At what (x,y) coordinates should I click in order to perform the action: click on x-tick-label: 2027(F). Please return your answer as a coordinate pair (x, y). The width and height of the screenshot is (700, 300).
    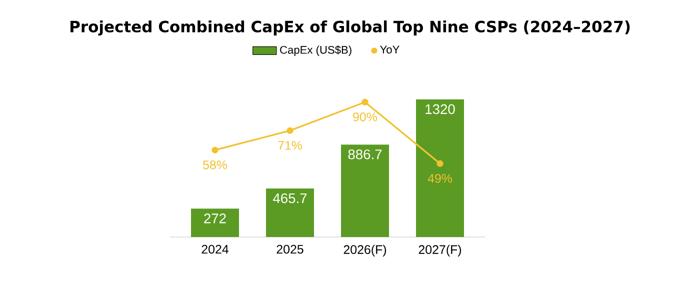
    Looking at the image, I should click on (440, 250).